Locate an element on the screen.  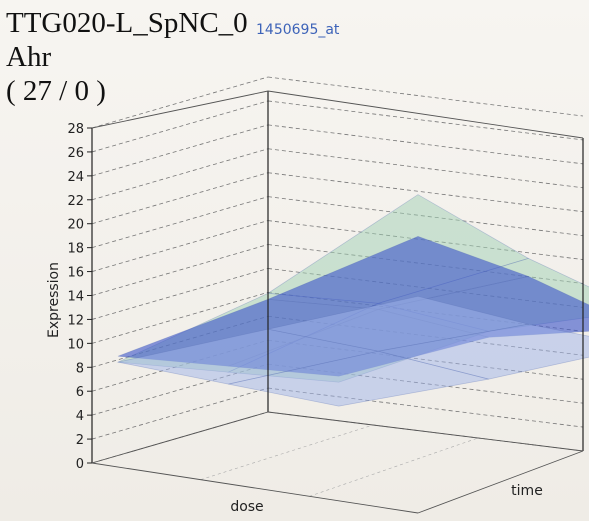
z-tick-label: 16 is located at coordinates (75, 273).